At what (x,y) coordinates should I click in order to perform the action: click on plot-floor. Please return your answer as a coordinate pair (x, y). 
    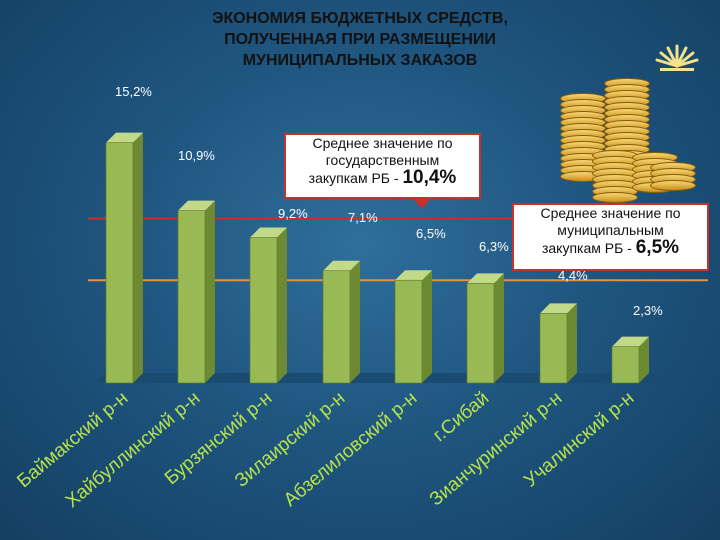
    Looking at the image, I should click on (382, 378).